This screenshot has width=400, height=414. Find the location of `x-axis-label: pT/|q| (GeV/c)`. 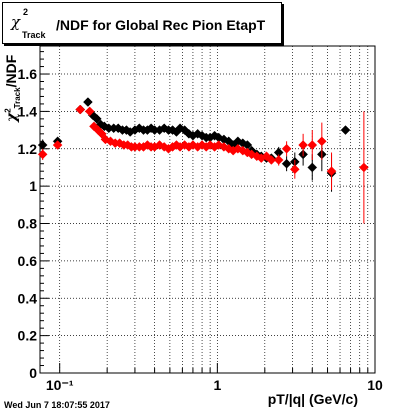

x-axis-label: pT/|q| (GeV/c) is located at coordinates (312, 399).